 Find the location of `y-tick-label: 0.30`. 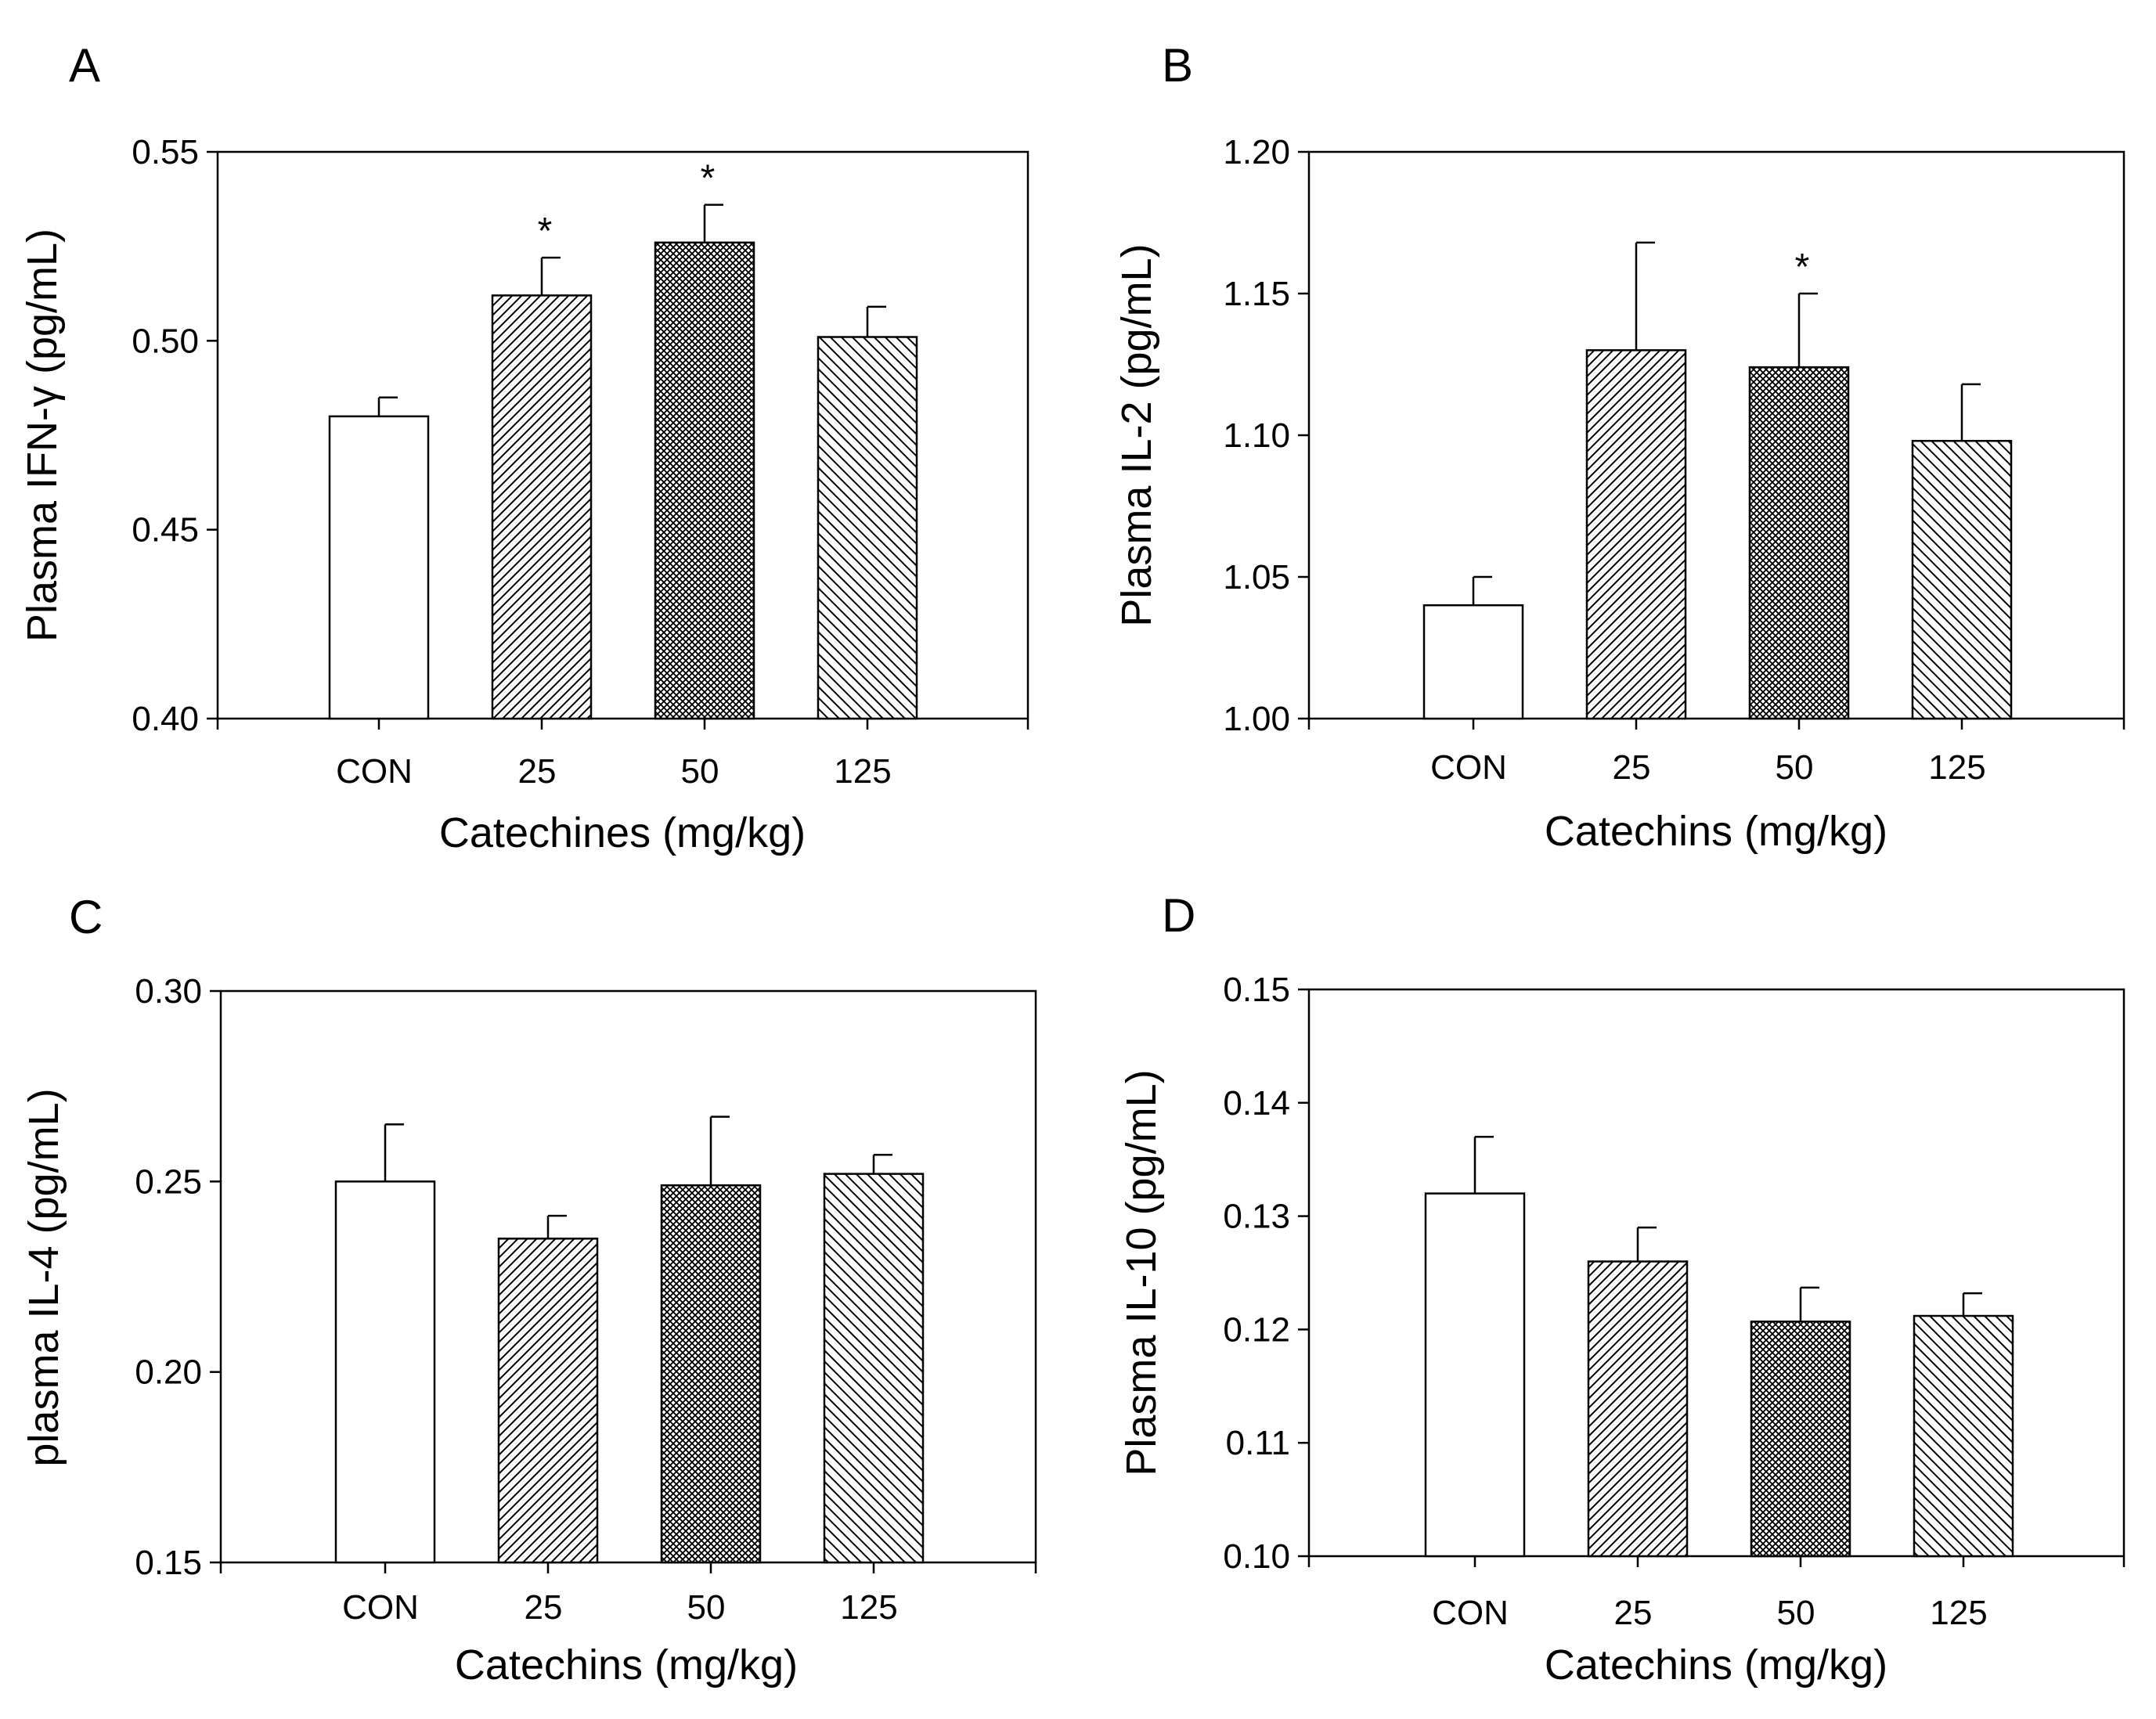

y-tick-label: 0.30 is located at coordinates (168, 992).